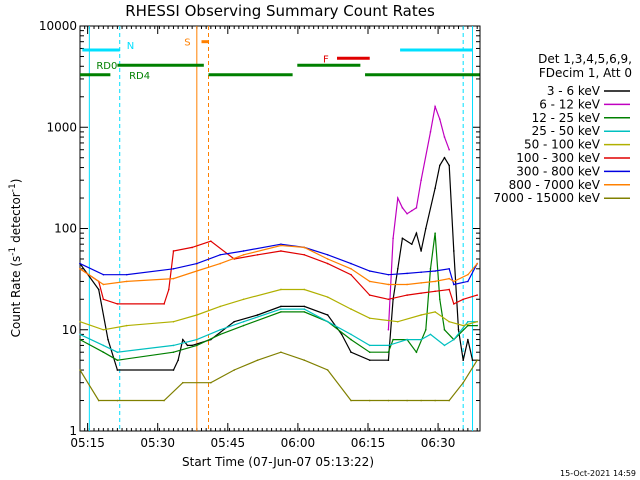  I want to click on y-tick-label: 1000, so click(61, 127).